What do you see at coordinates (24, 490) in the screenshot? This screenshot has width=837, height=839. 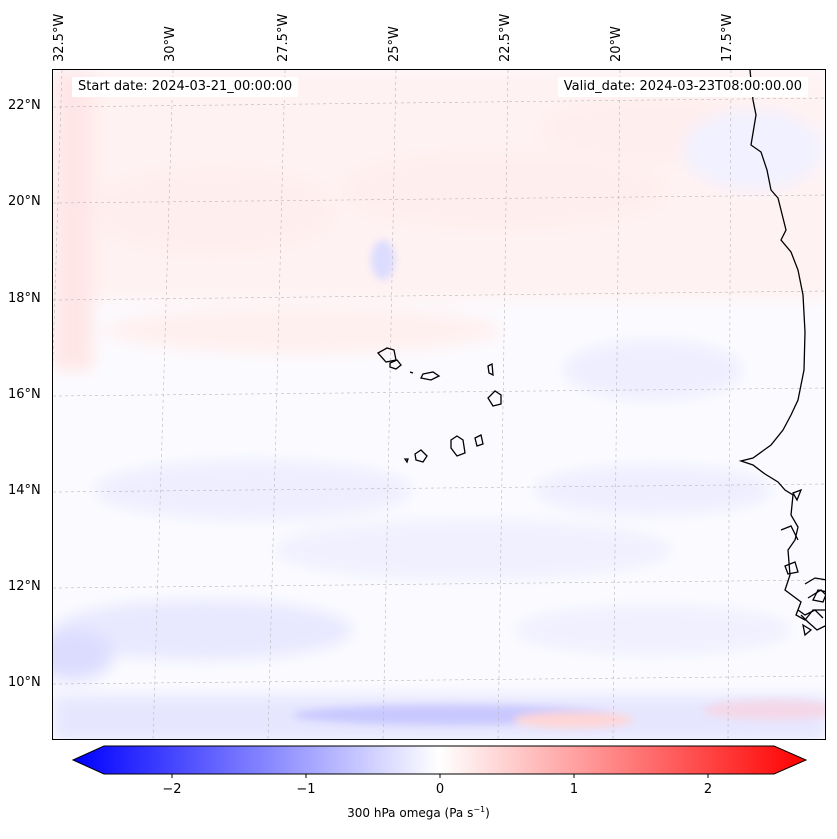 I see `lat-label-14n: 14°N` at bounding box center [24, 490].